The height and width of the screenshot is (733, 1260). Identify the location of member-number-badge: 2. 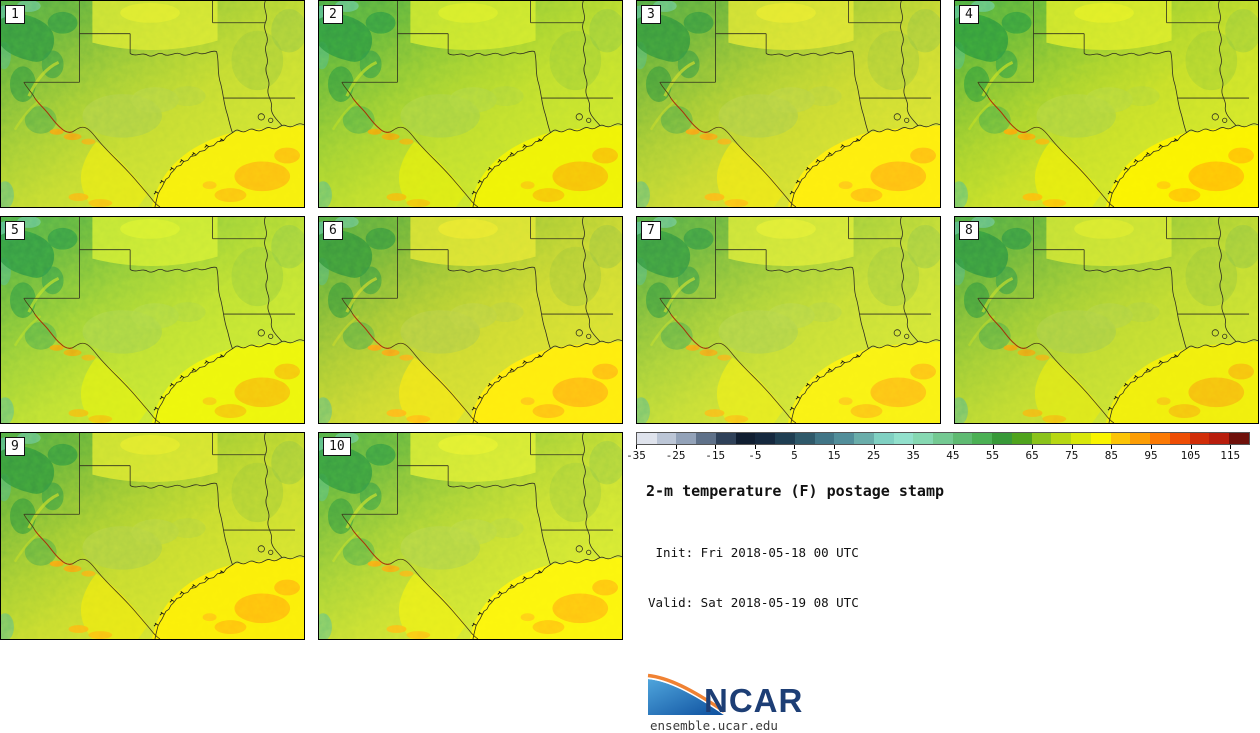
(333, 14).